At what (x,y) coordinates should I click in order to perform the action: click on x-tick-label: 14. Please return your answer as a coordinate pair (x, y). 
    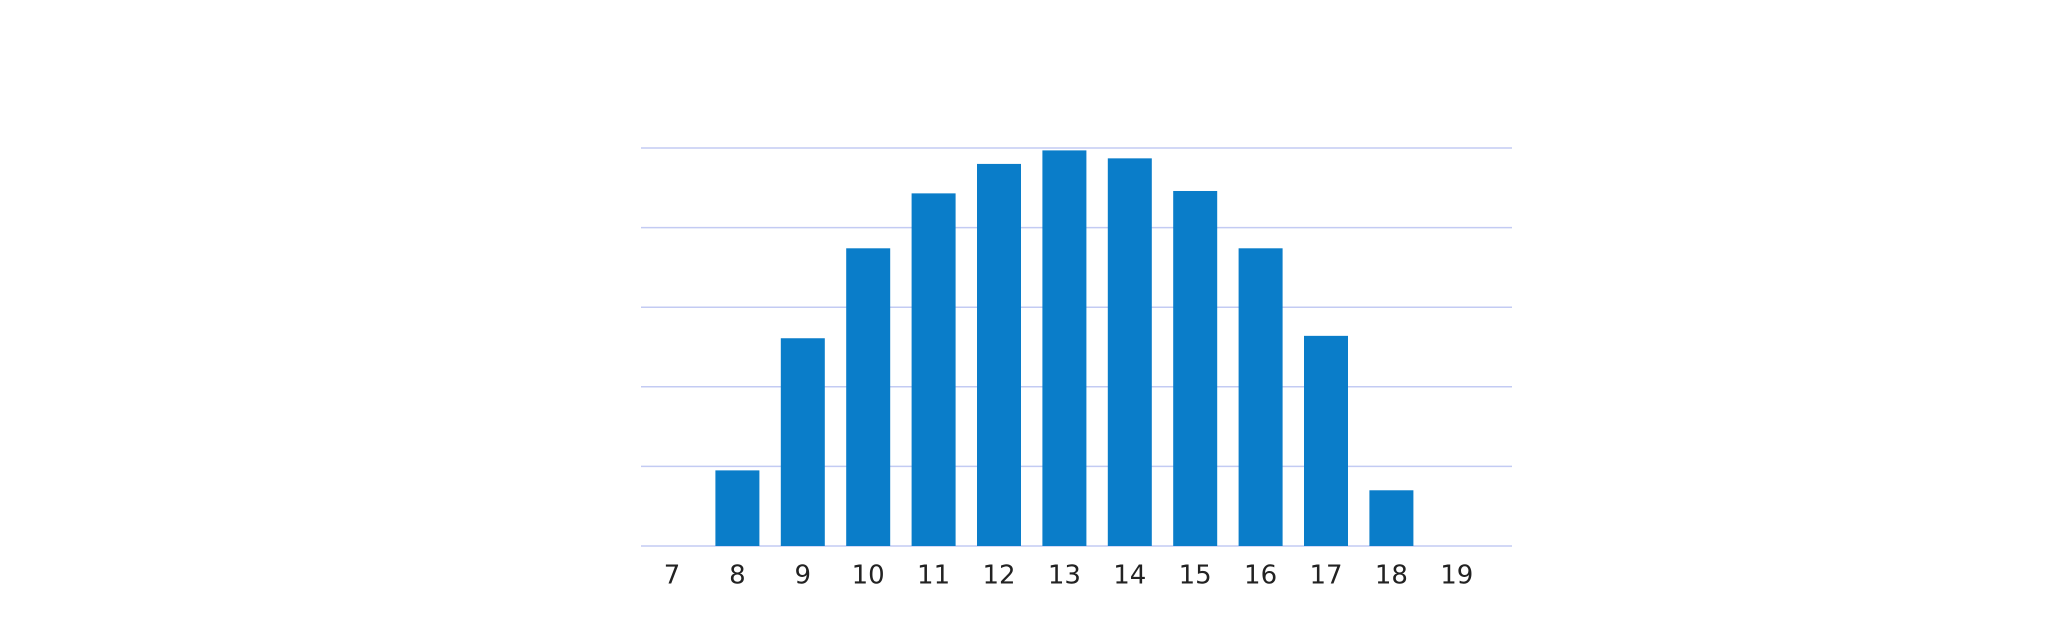
    Looking at the image, I should click on (1129, 576).